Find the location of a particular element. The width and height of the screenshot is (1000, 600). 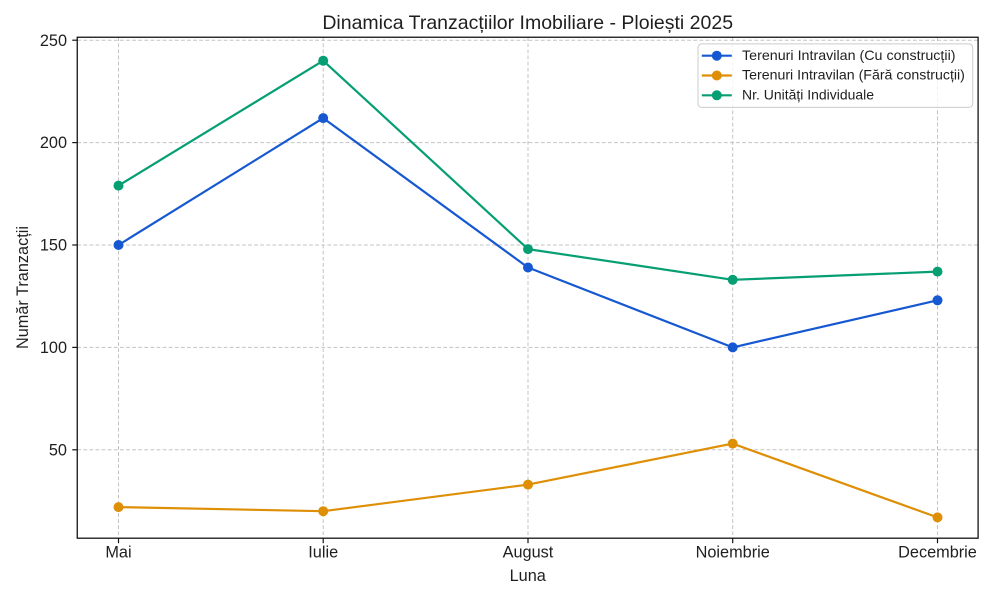

svg-text: Decembrie is located at coordinates (937, 553).